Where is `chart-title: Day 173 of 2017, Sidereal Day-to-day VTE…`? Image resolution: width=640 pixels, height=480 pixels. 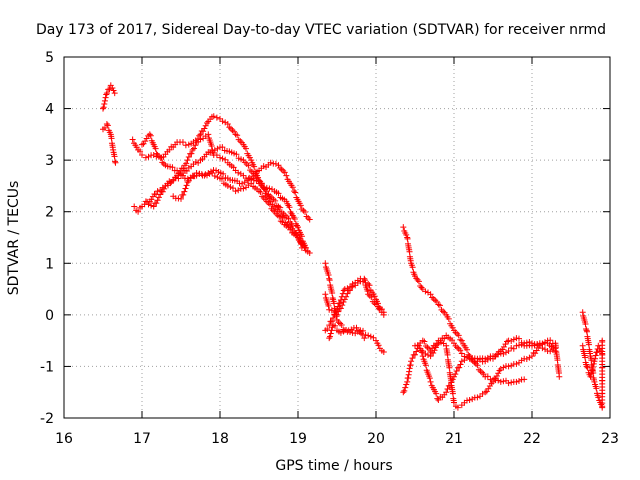
chart-title: Day 173 of 2017, Sidereal Day-to-day VTE… is located at coordinates (321, 30).